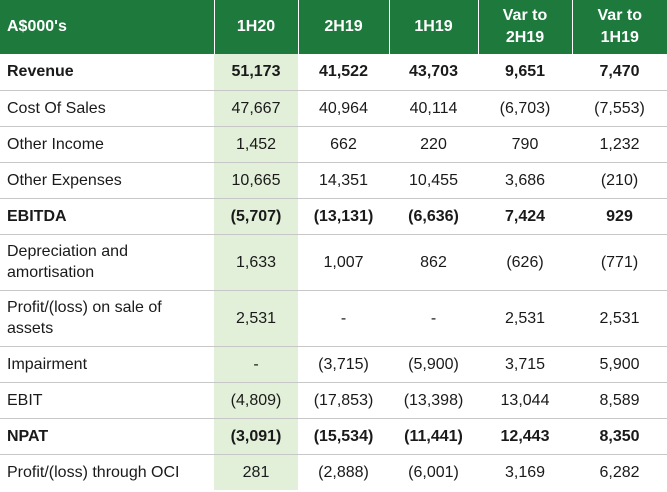 Image resolution: width=667 pixels, height=492 pixels. What do you see at coordinates (434, 27) in the screenshot?
I see `header-col-1h19: 1H19` at bounding box center [434, 27].